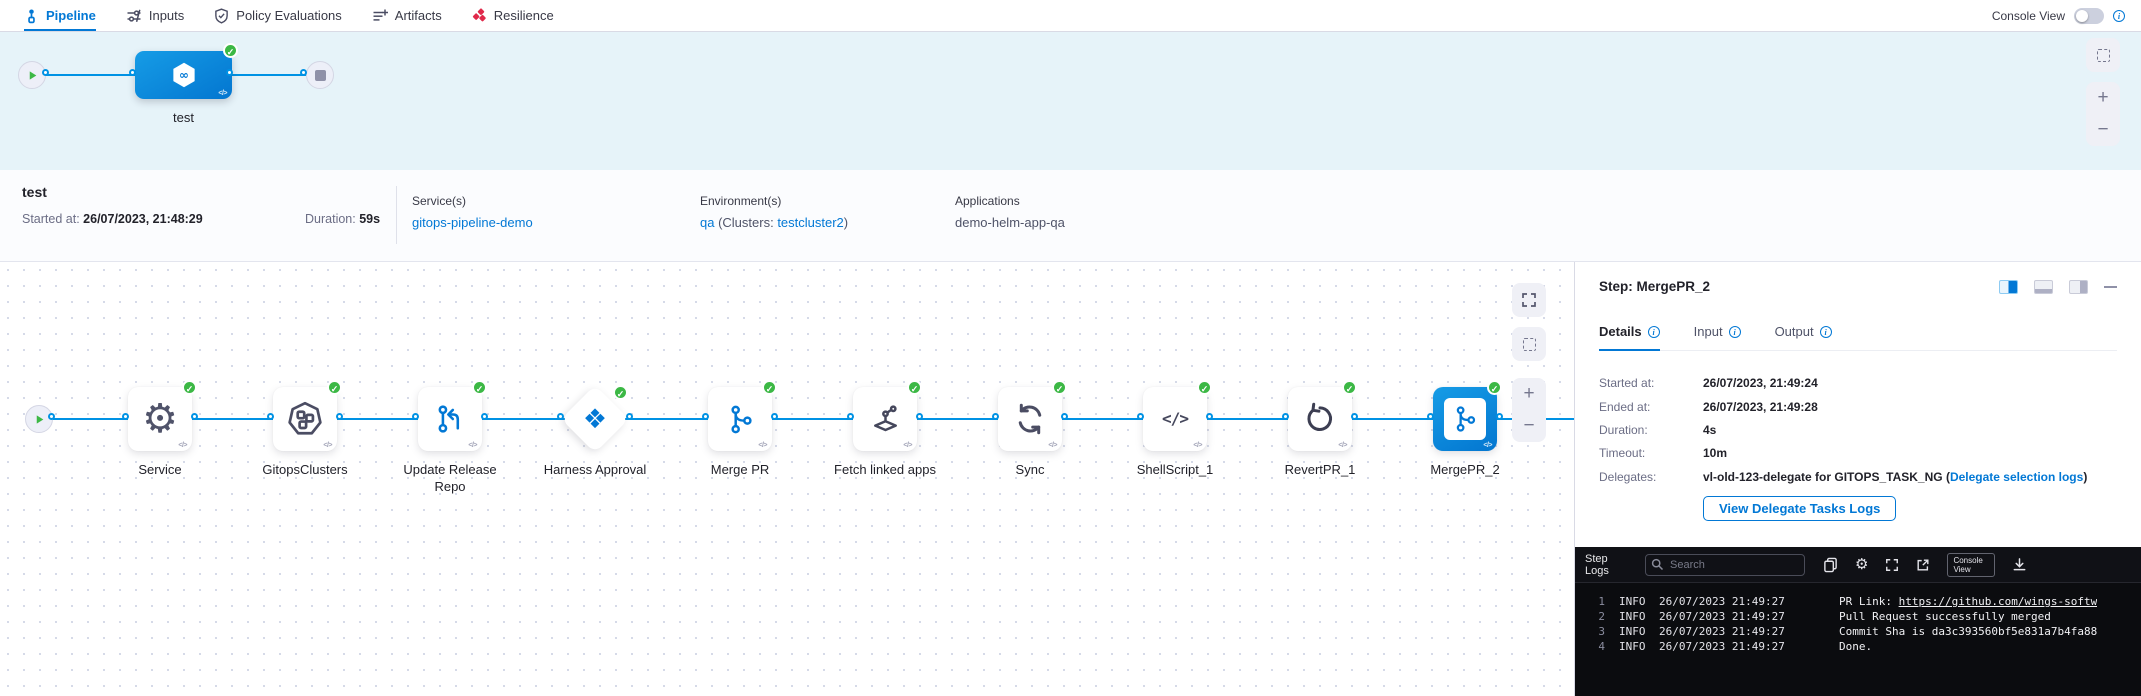  I want to click on clusters-text: (Clusters:, so click(746, 222).